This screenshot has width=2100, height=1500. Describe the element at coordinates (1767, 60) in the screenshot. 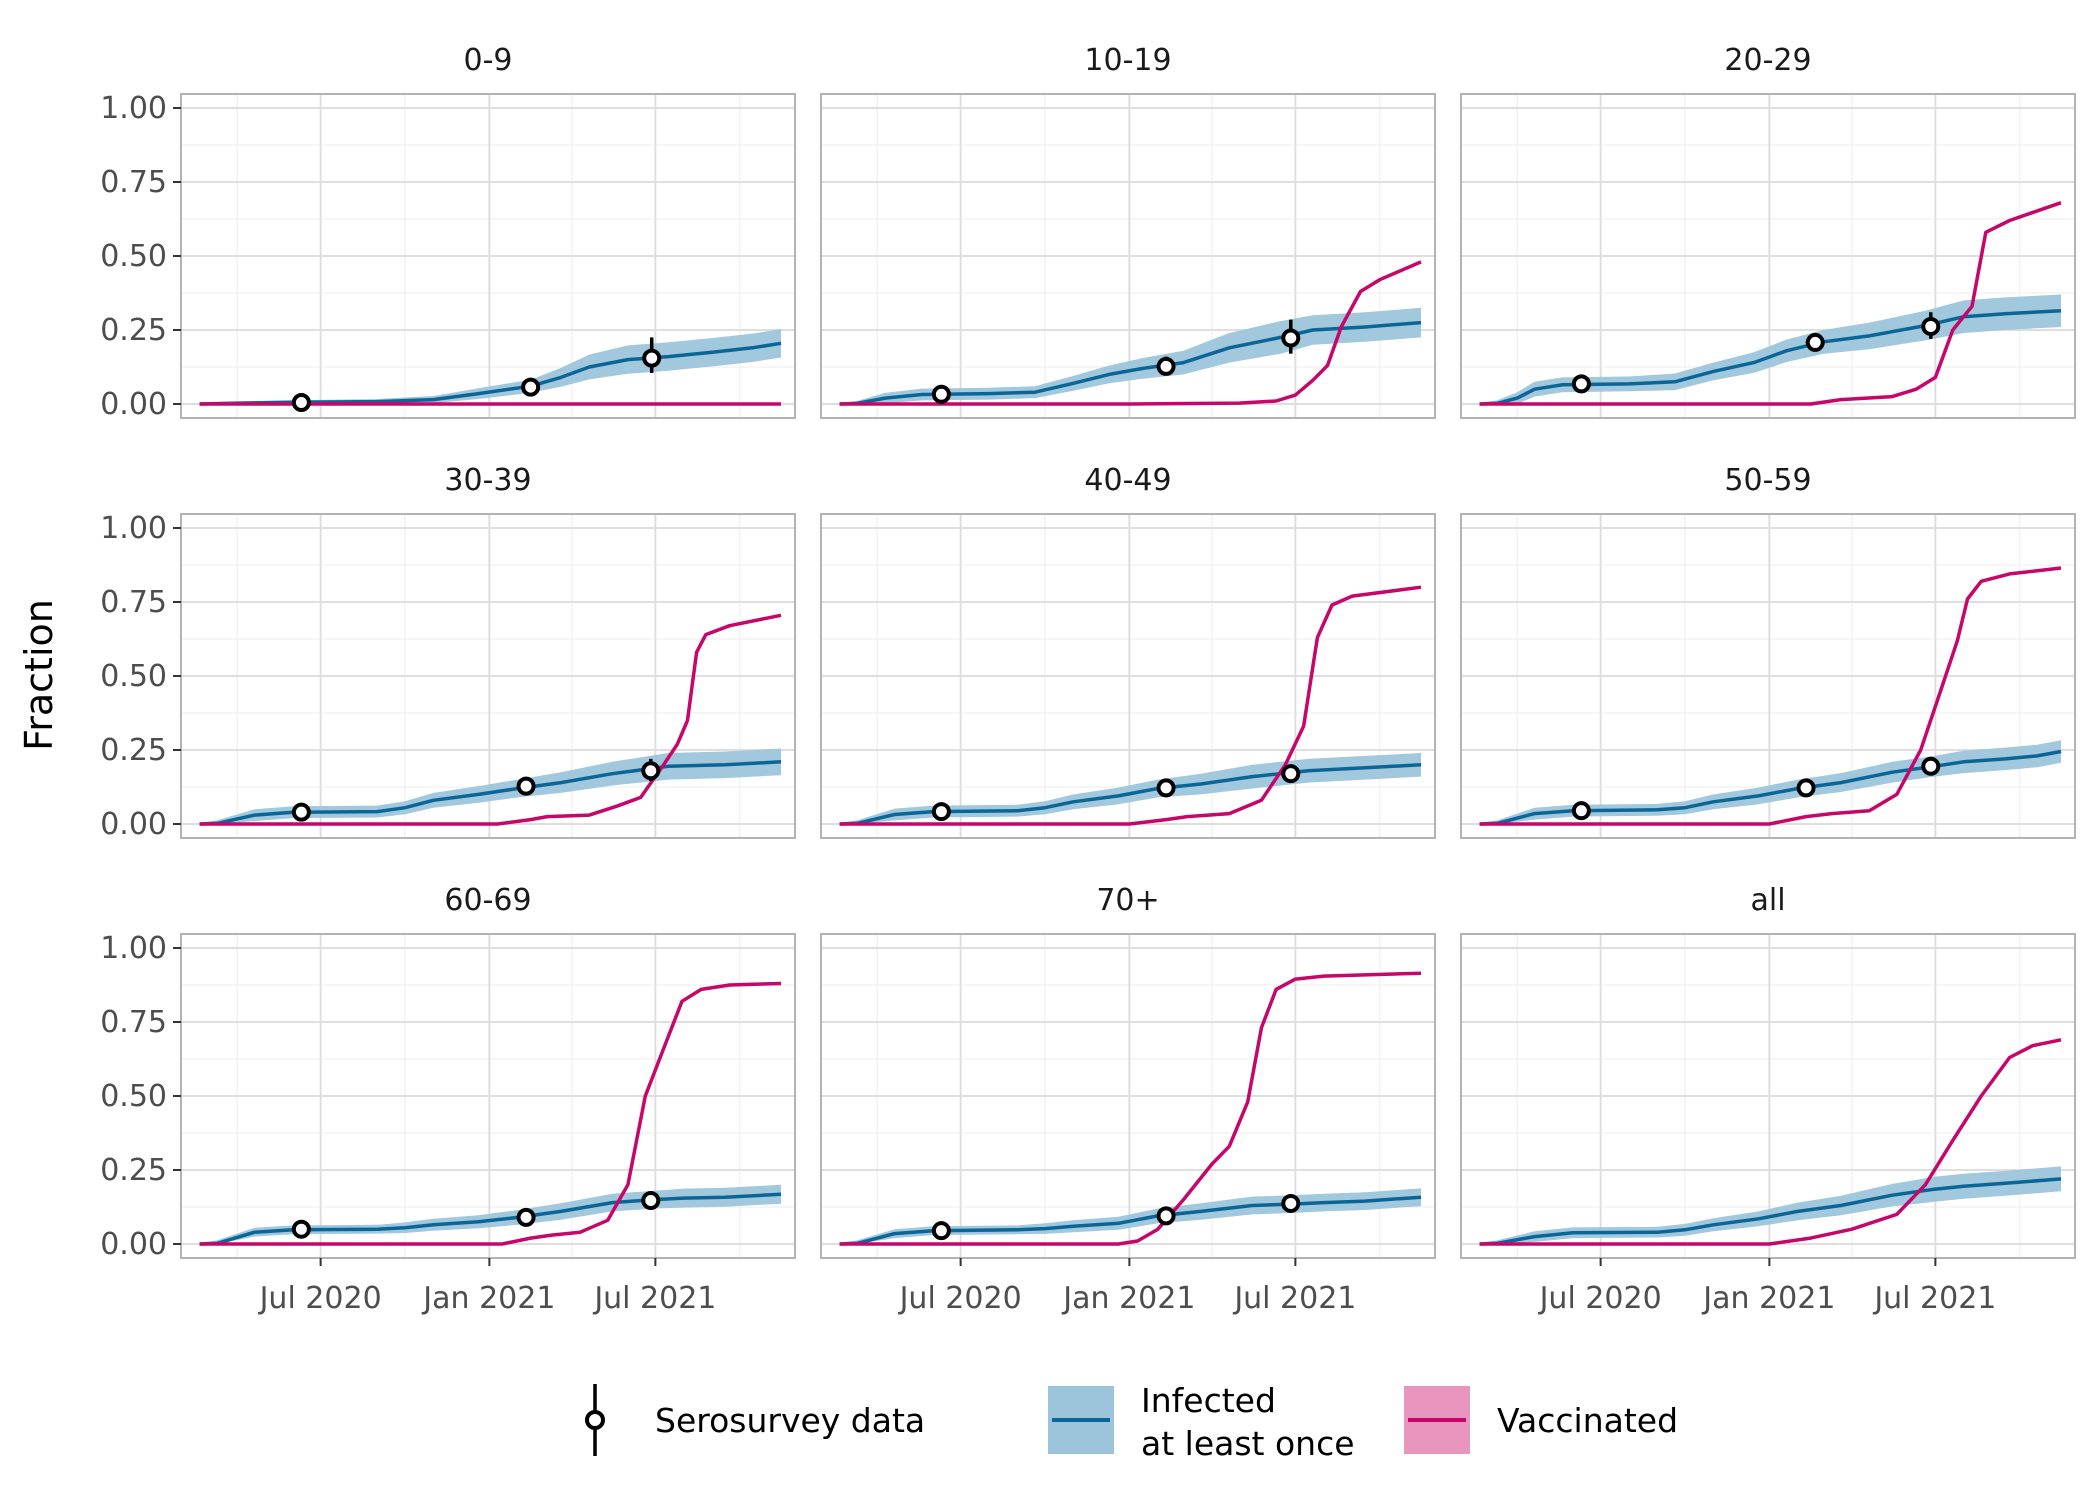

I see `panel-title: 20-29` at that location.